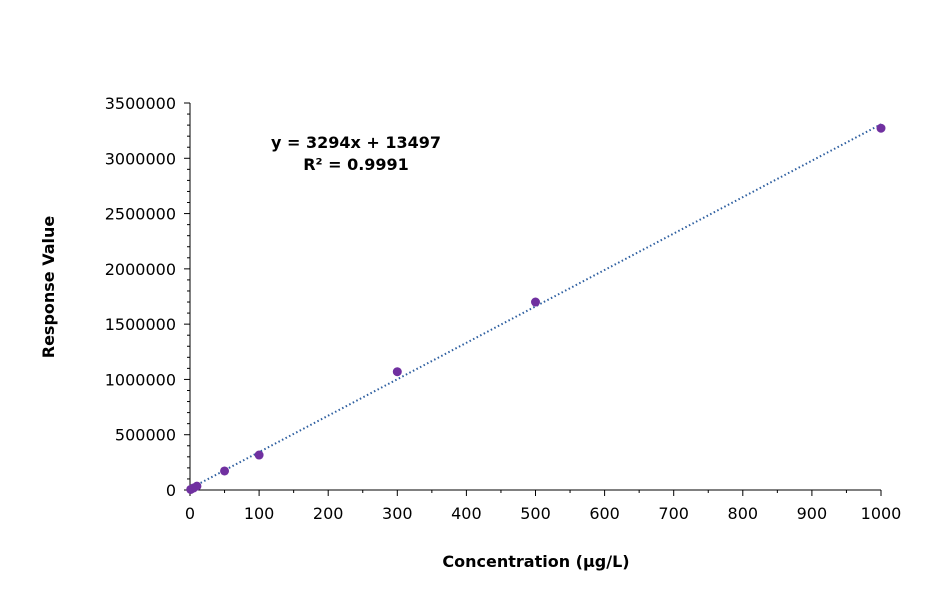  What do you see at coordinates (140, 103) in the screenshot?
I see `y-tick-label: 3500000` at bounding box center [140, 103].